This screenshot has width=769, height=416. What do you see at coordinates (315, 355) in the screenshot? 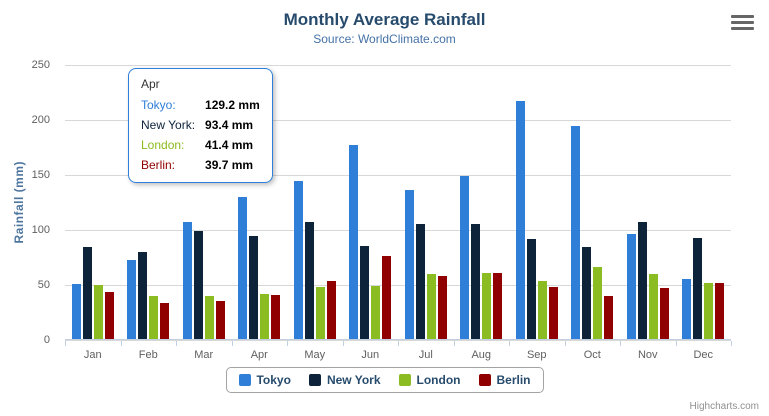
I see `x-tick-label: May` at bounding box center [315, 355].